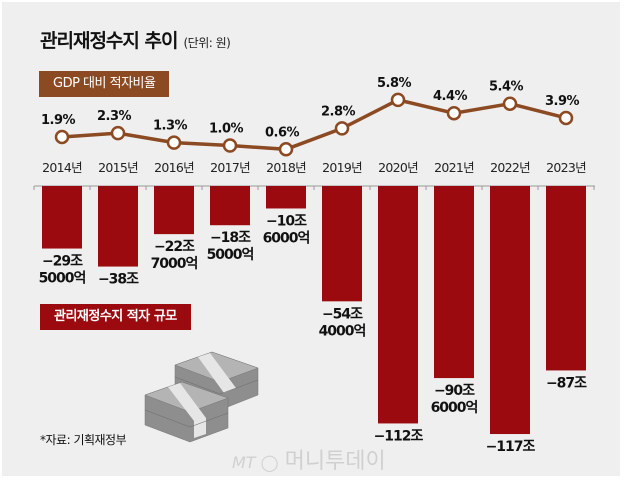 The width and height of the screenshot is (624, 480). I want to click on ratio-point-2019년, so click(342, 128).